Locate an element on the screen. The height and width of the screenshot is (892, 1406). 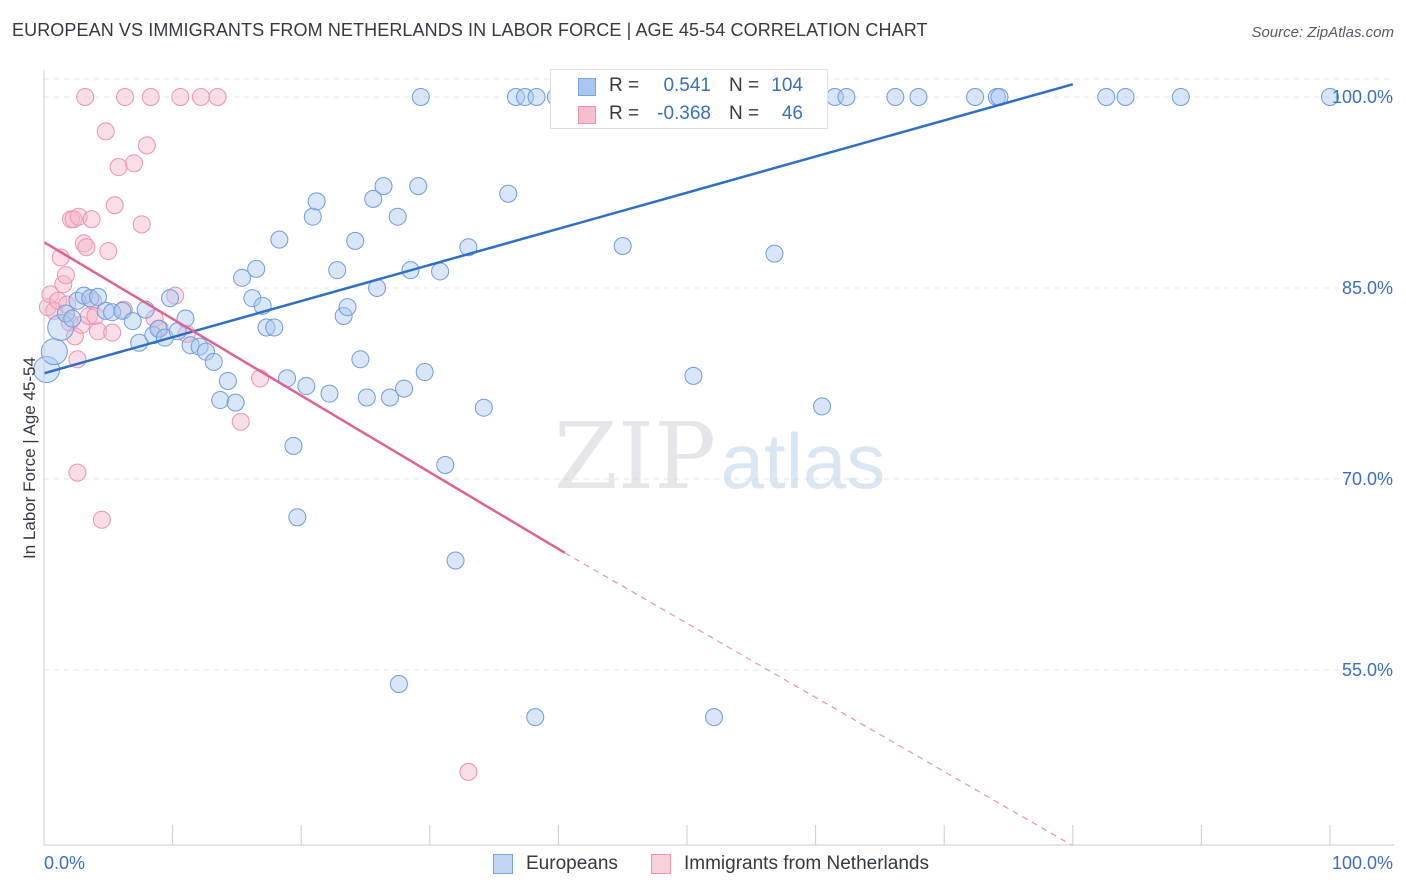
r-label: R = is located at coordinates (624, 113).